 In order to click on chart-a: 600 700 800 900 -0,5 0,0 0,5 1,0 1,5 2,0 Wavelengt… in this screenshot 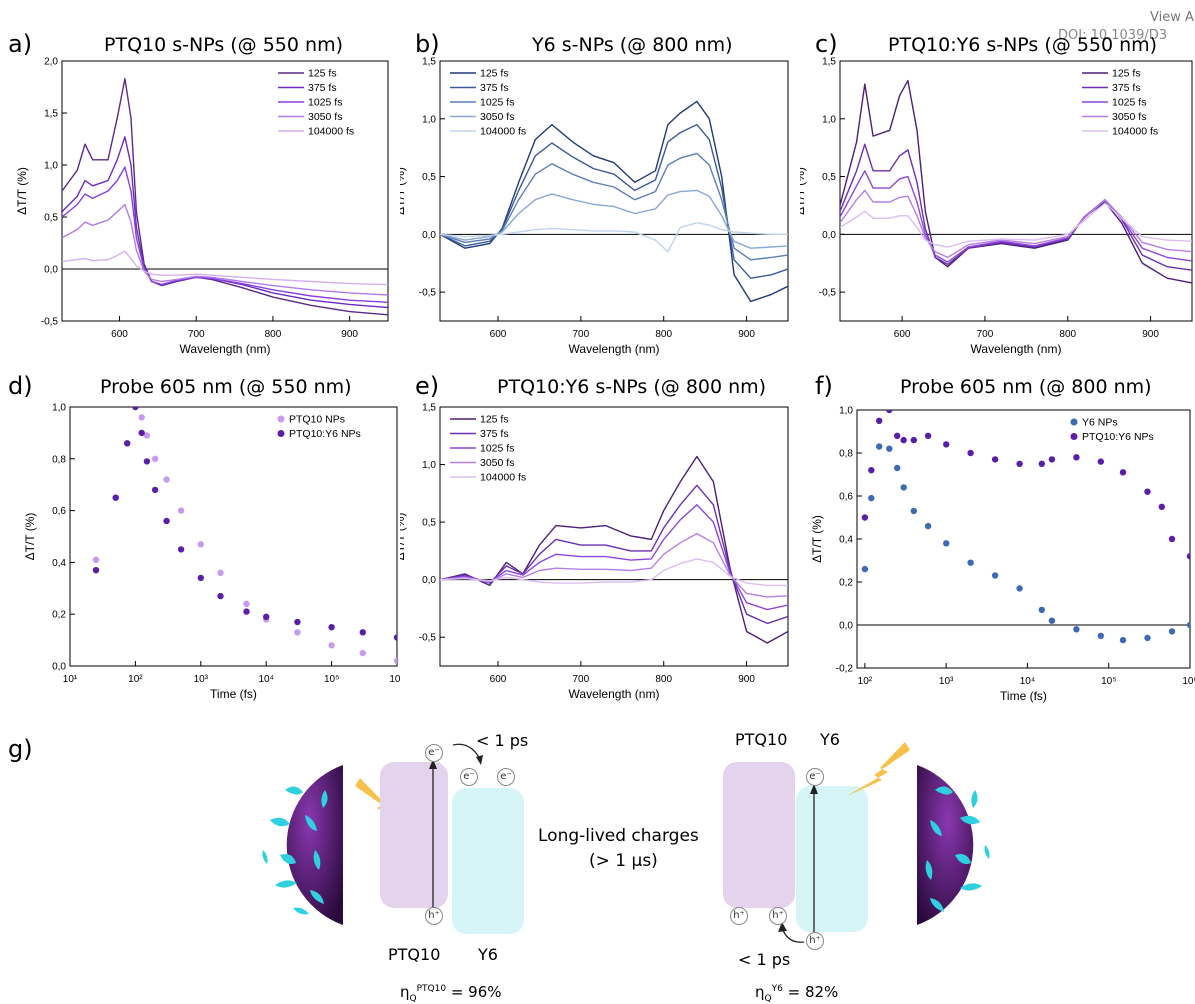, I will do `click(202, 206)`.